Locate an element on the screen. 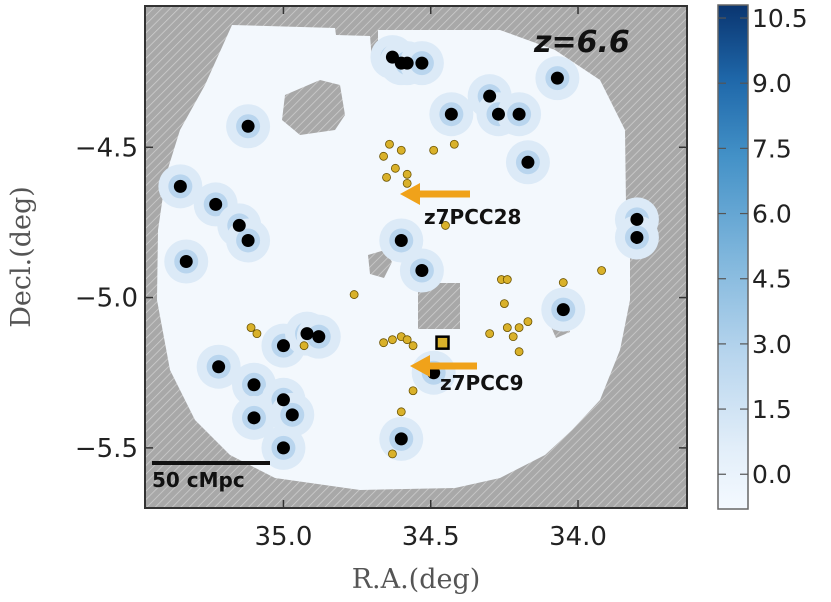  y-axis-title: Decl.(deg) is located at coordinates (21, 257).